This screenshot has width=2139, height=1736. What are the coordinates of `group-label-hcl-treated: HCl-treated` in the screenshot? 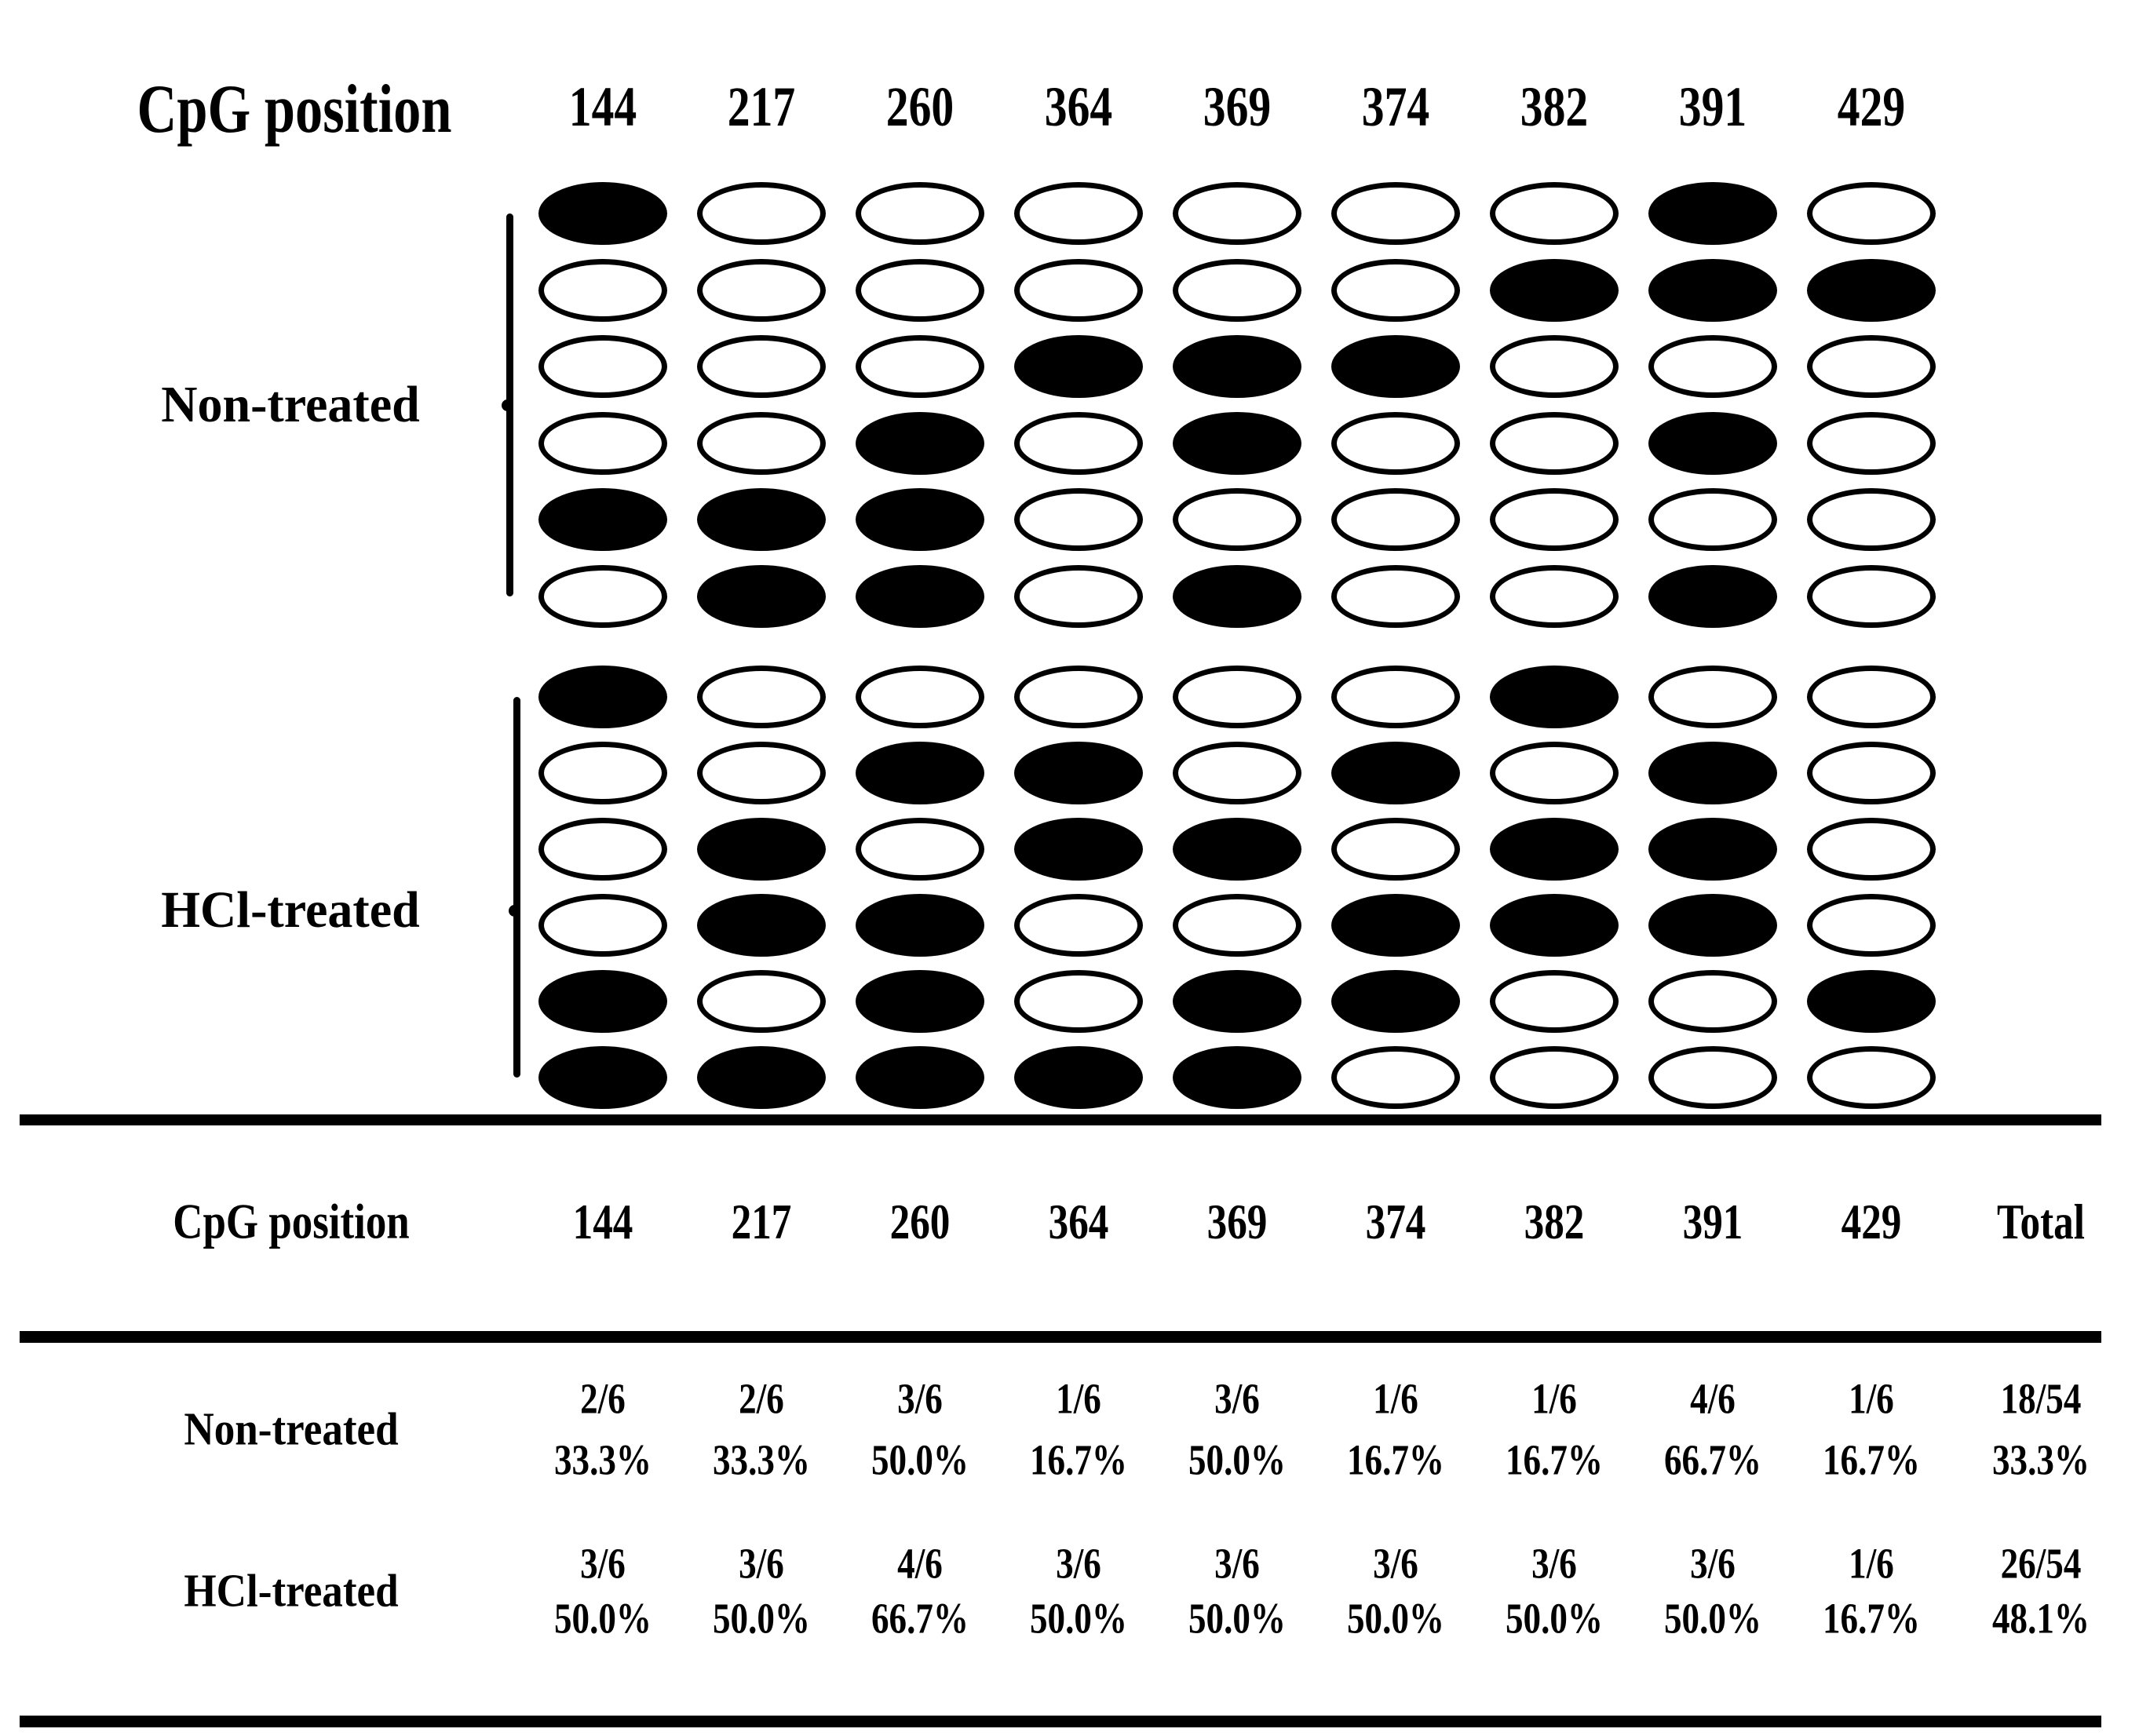 It's located at (290, 910).